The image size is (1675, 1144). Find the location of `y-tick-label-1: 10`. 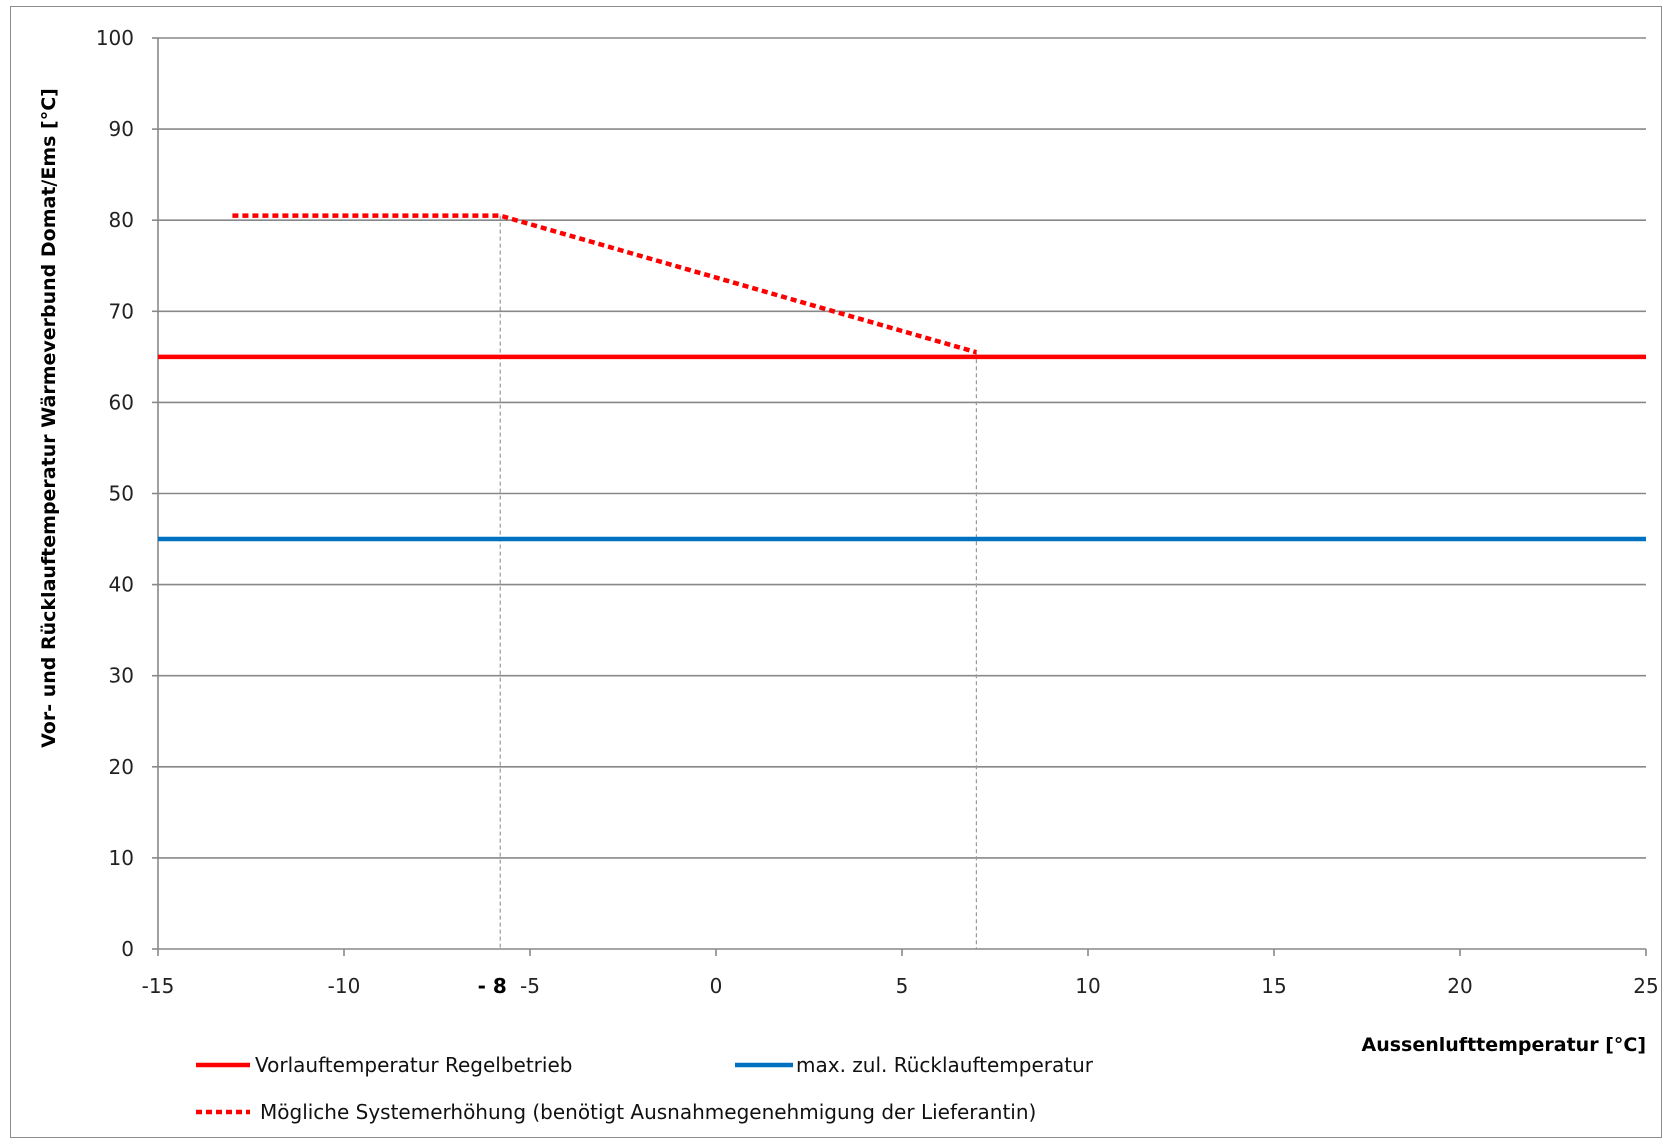

y-tick-label-1: 10 is located at coordinates (121, 858).